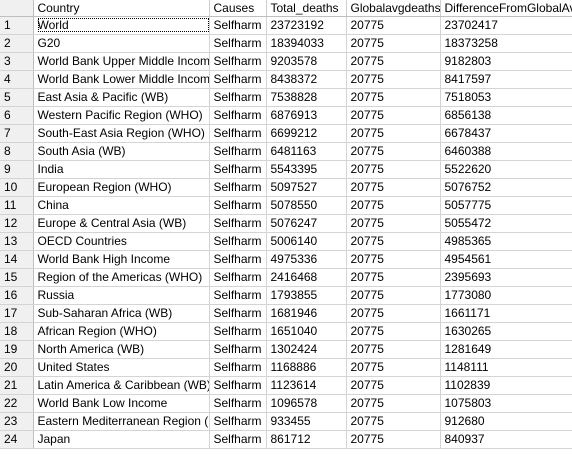 The image size is (572, 475). I want to click on row-number-cell: 9, so click(17, 169).